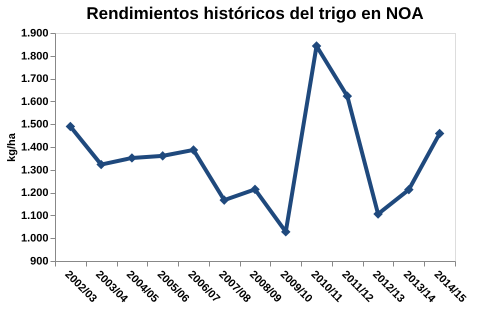 The height and width of the screenshot is (320, 491). I want to click on y-tick-label: 1.500, so click(34, 124).